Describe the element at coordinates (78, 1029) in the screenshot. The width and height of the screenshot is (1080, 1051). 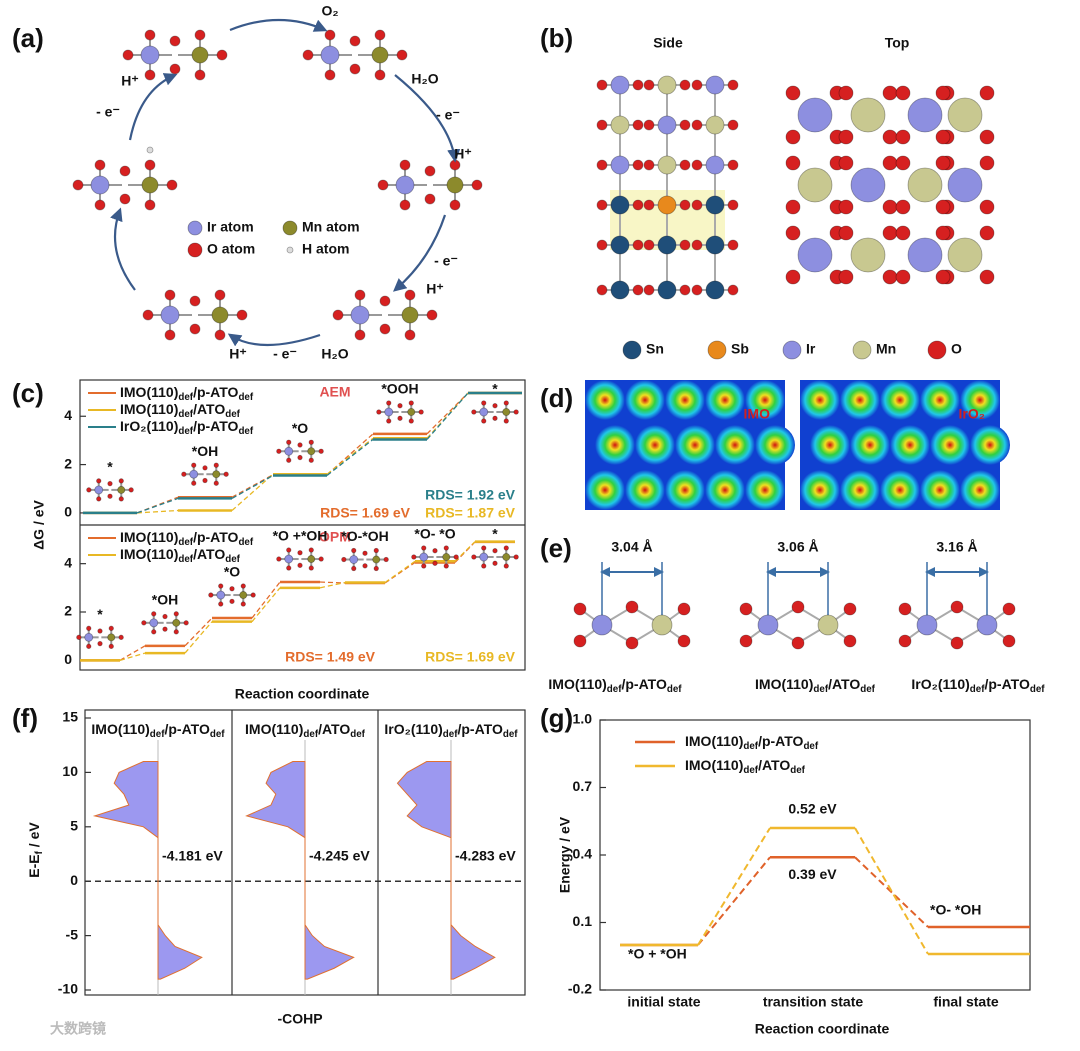
I see `watermark: 大数跨镜` at that location.